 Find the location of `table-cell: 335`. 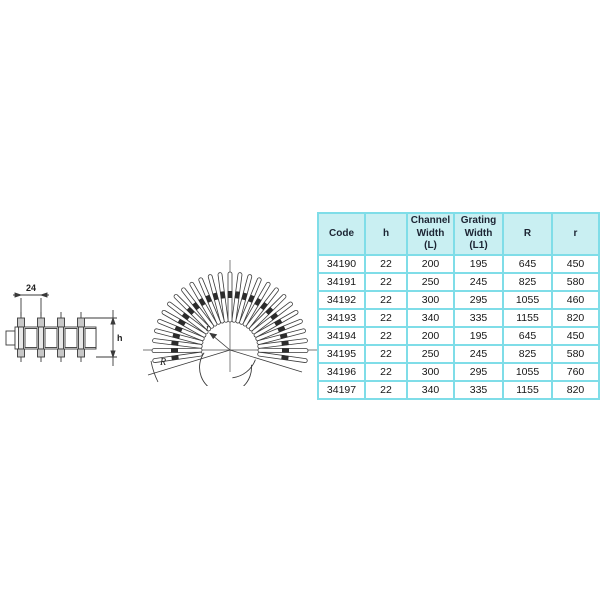

table-cell: 335 is located at coordinates (478, 317).